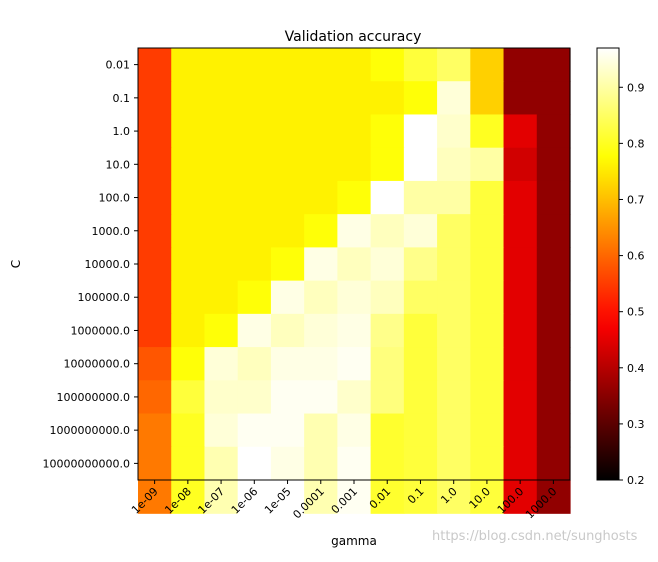 The width and height of the screenshot is (658, 562). Describe the element at coordinates (608, 264) in the screenshot. I see `colorbar` at that location.